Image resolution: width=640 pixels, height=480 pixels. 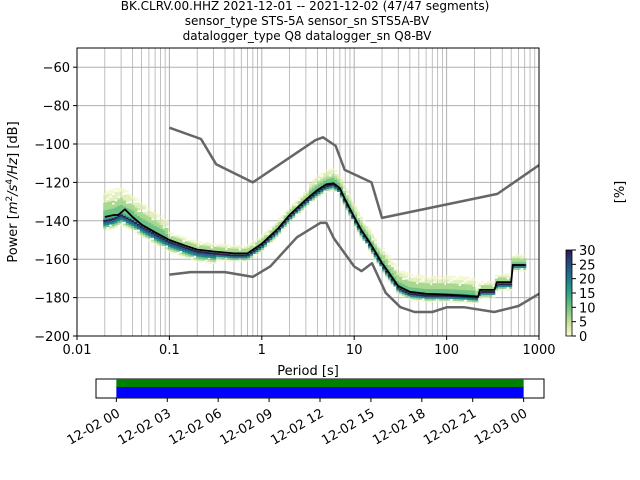 I want to click on colorbar-tick-label: 5, so click(x=583, y=323).